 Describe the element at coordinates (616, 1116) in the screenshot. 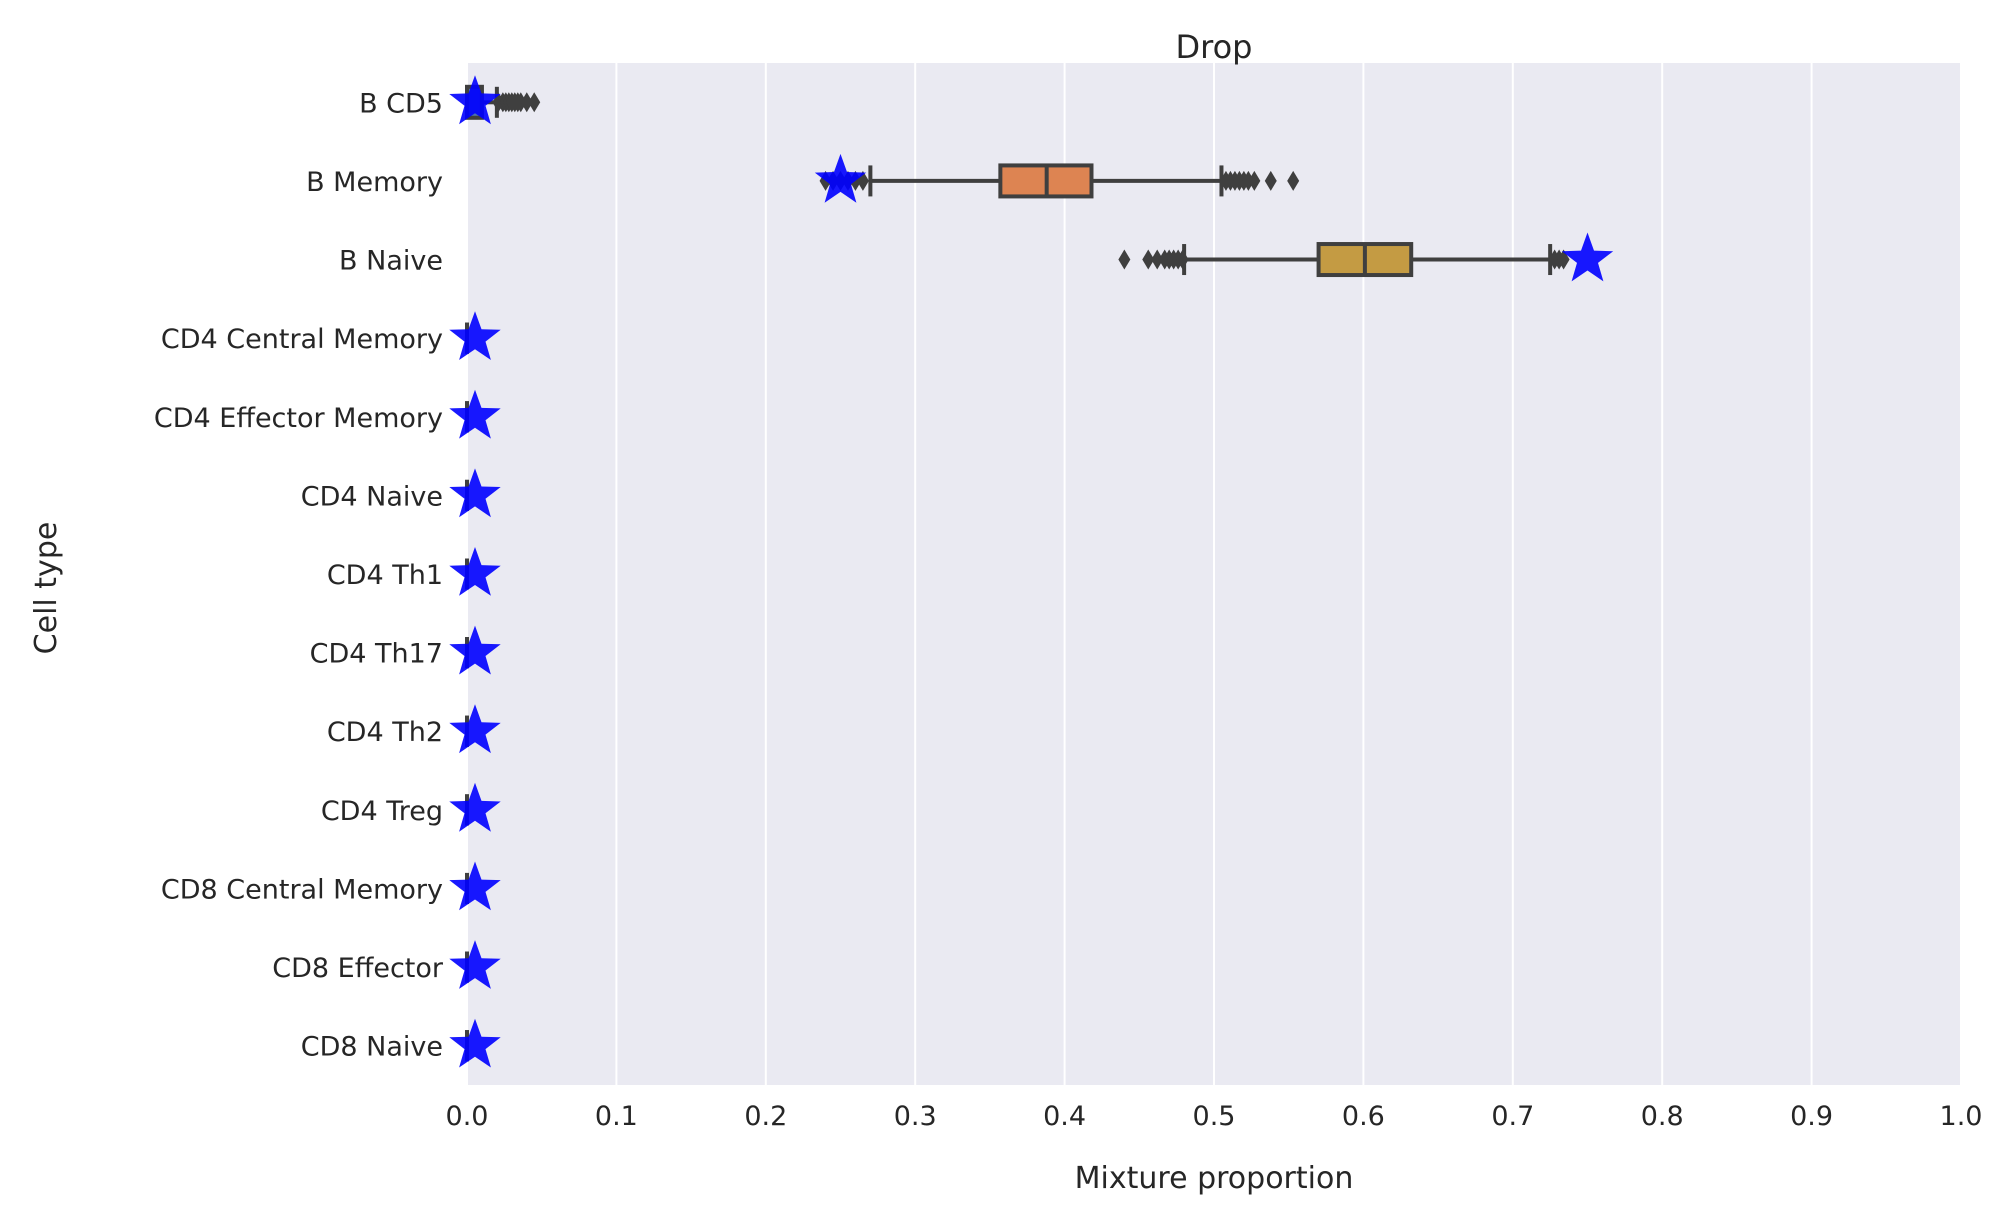

I see `x-tick-label: 0.1` at that location.